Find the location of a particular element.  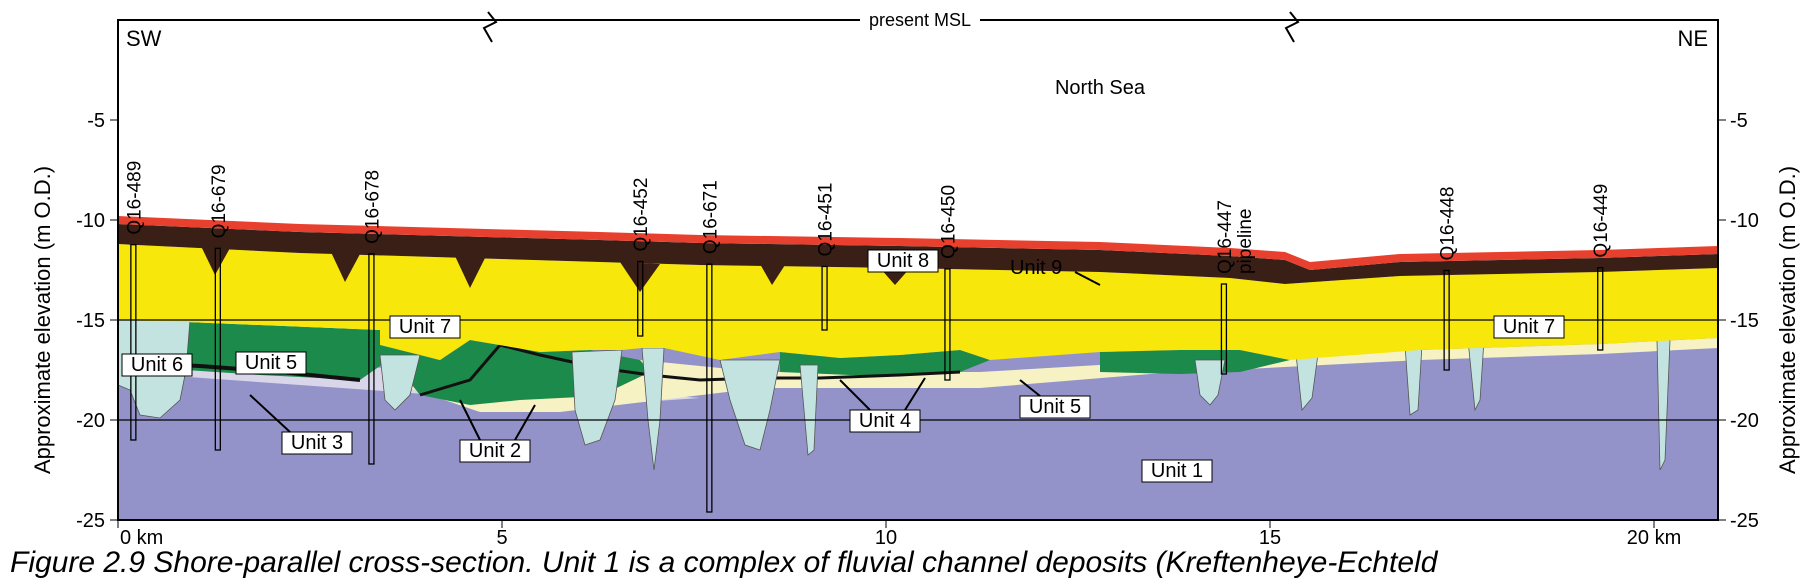

unit8-label: Unit 8 is located at coordinates (903, 261).